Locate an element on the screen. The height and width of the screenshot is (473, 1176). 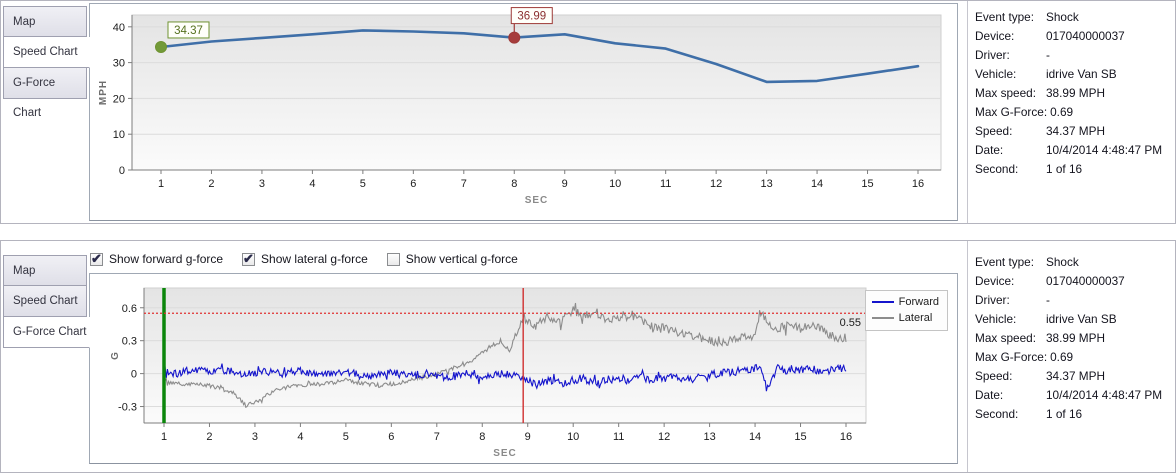
x-tick-label: 10 is located at coordinates (615, 184).